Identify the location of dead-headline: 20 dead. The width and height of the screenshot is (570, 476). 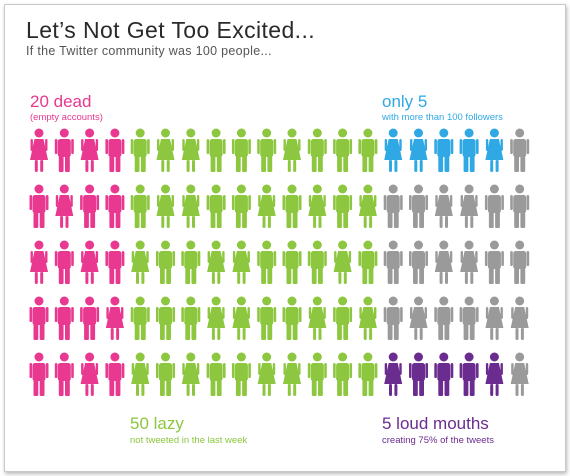
(61, 101).